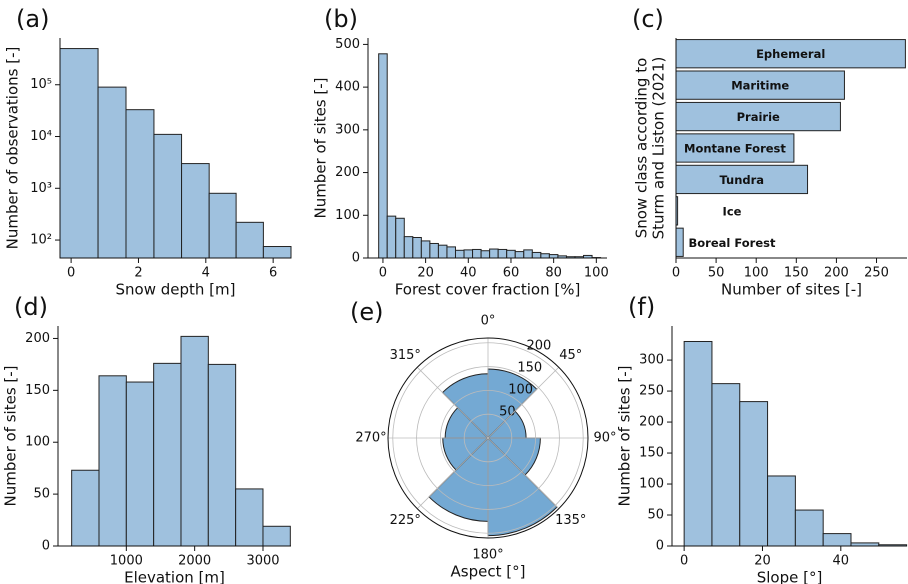  Describe the element at coordinates (138, 273) in the screenshot. I see `x-tick-label: 2` at that location.